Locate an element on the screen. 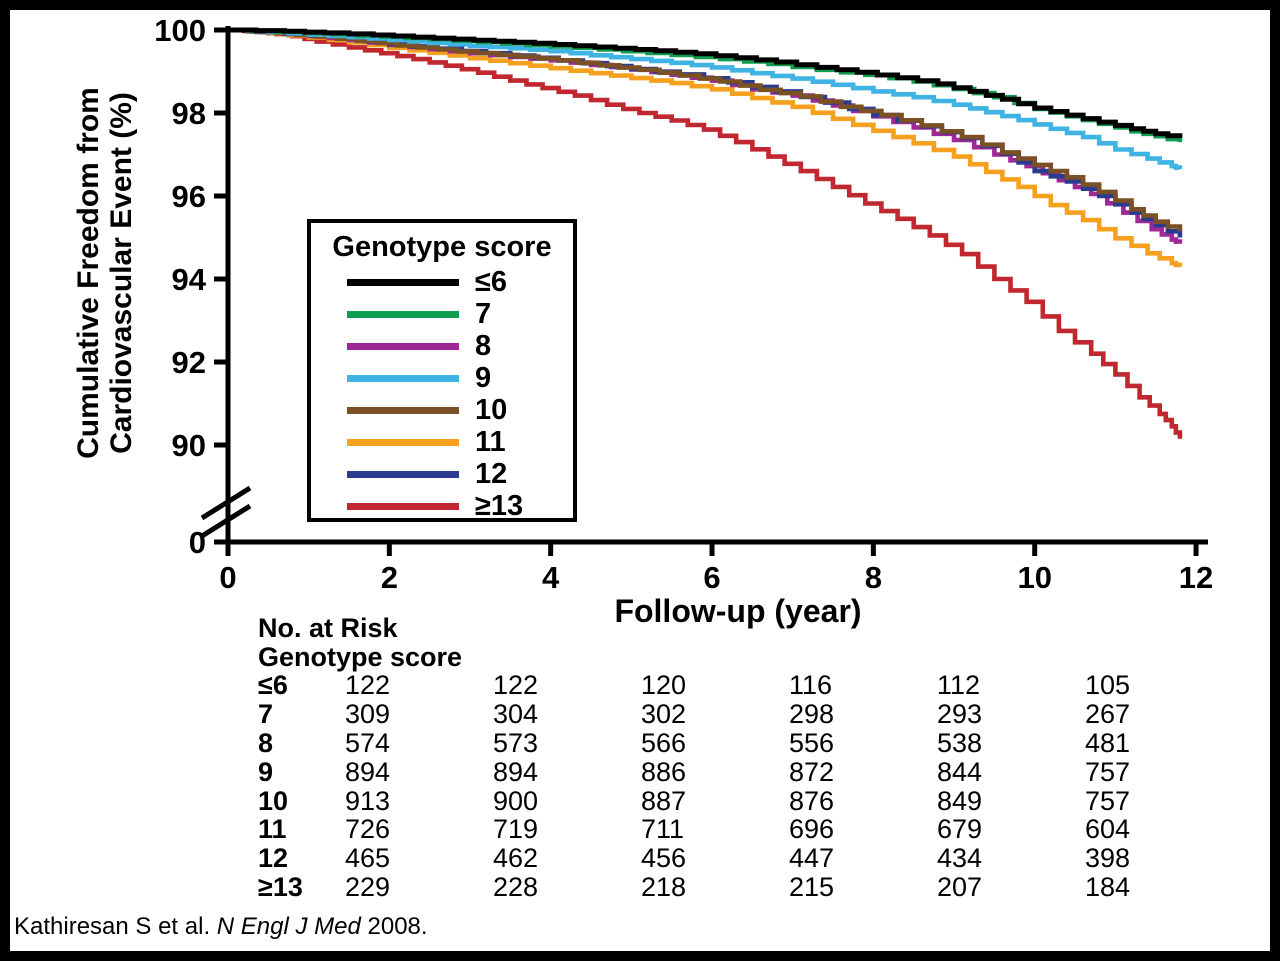 This screenshot has width=1280, height=961. risk-cell: 304 is located at coordinates (516, 713).